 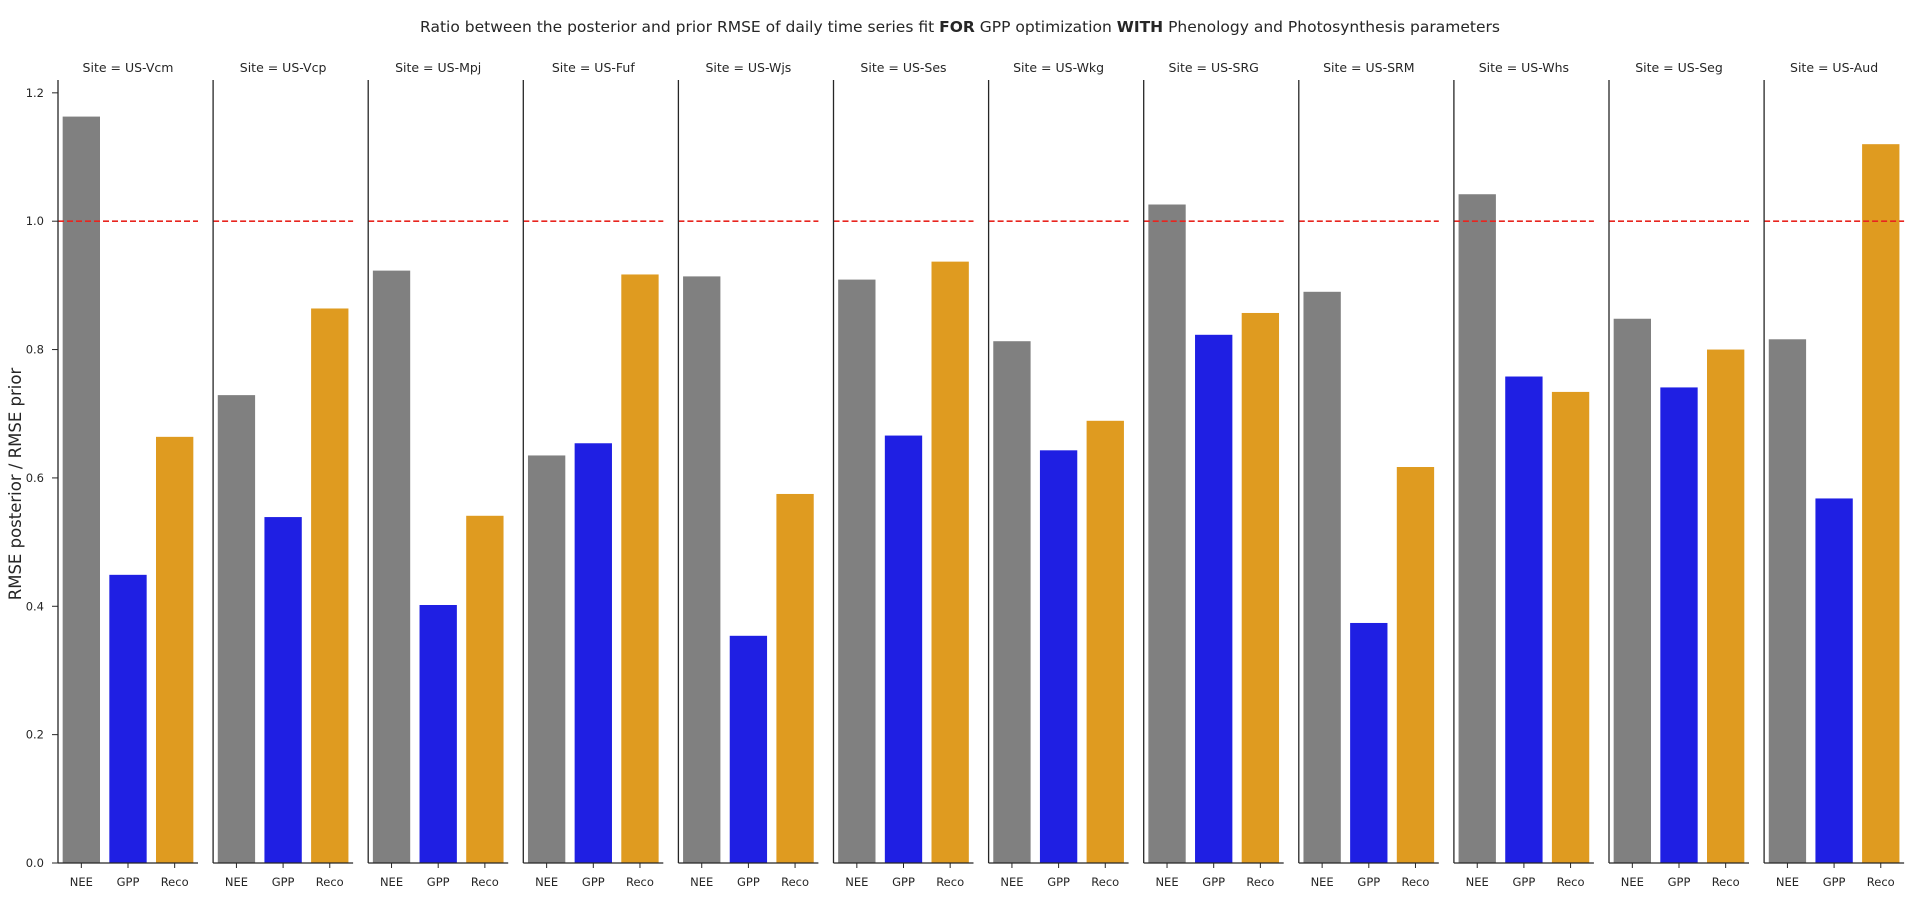 I want to click on facet-title: Site = US-Mpj, so click(x=438, y=67).